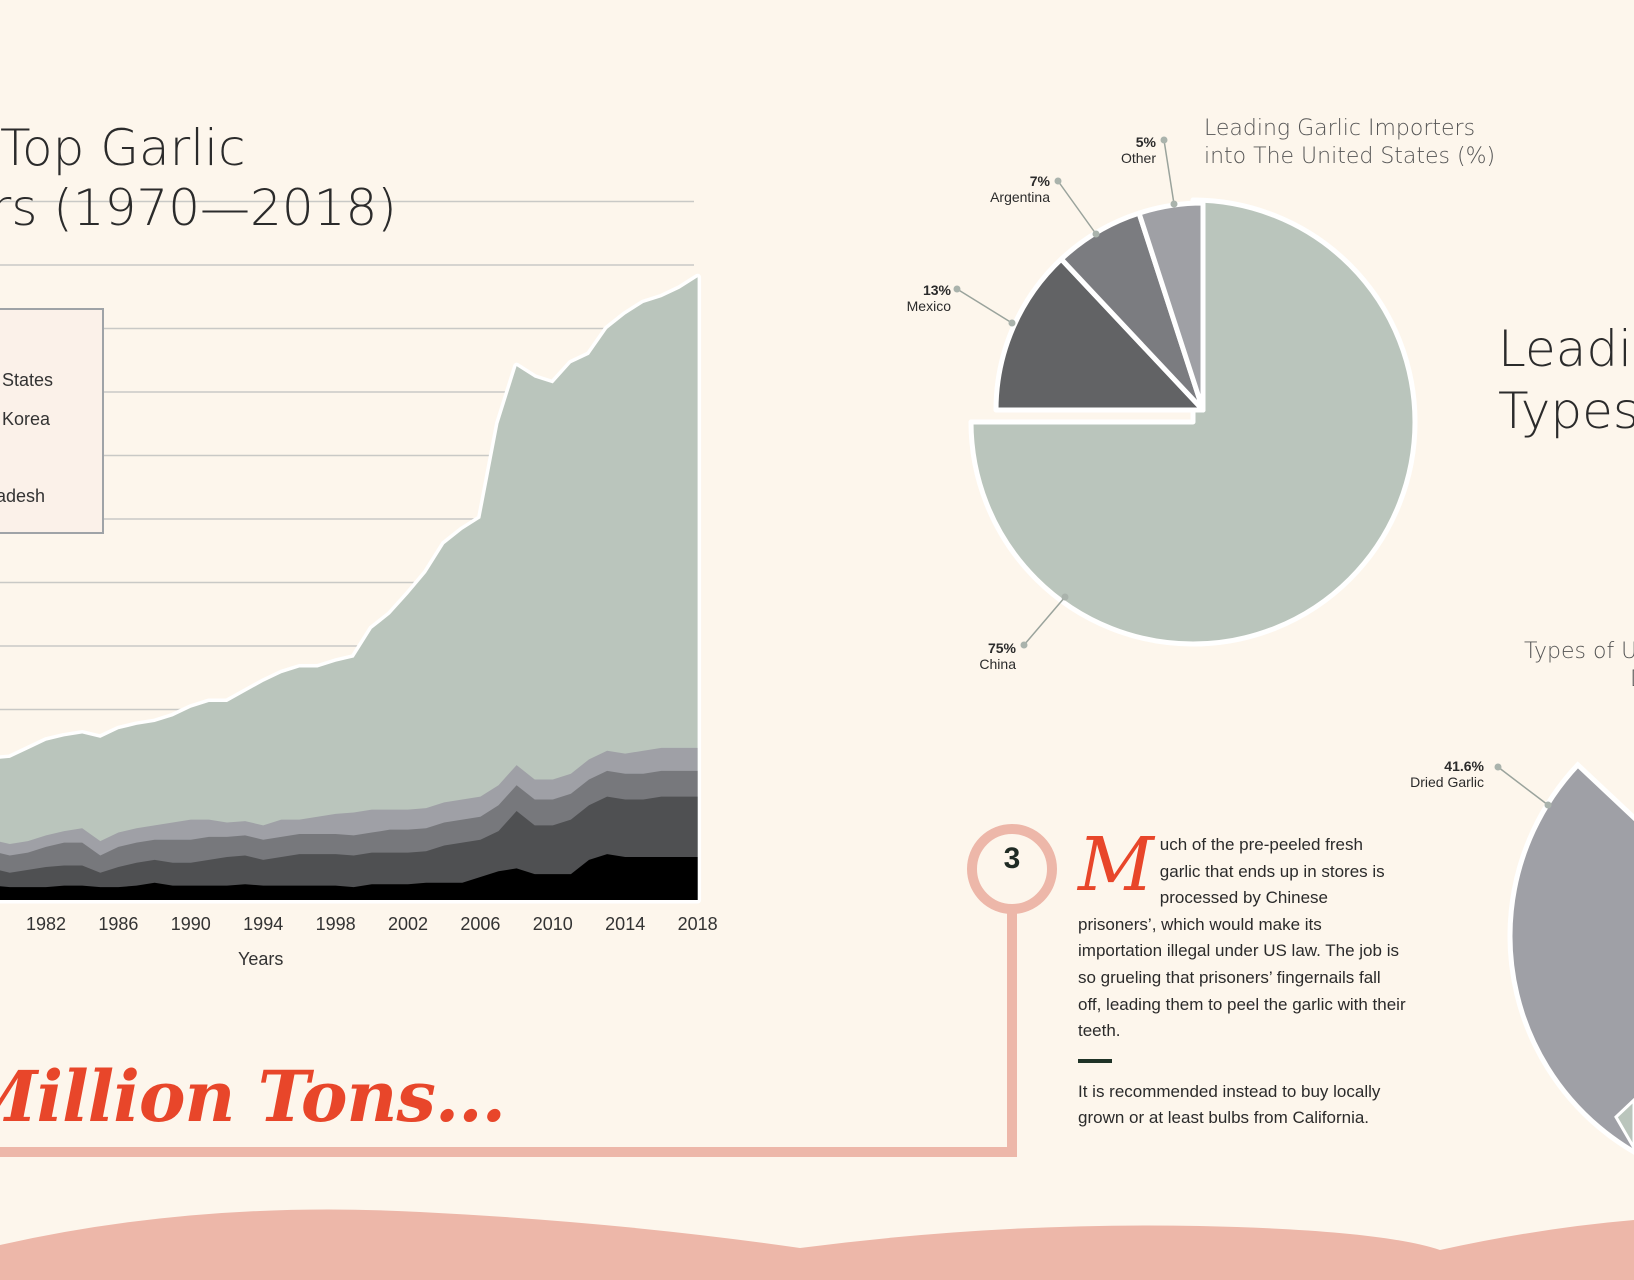 This screenshot has width=1634, height=1280. What do you see at coordinates (553, 924) in the screenshot?
I see `x-tick-label: 2010` at bounding box center [553, 924].